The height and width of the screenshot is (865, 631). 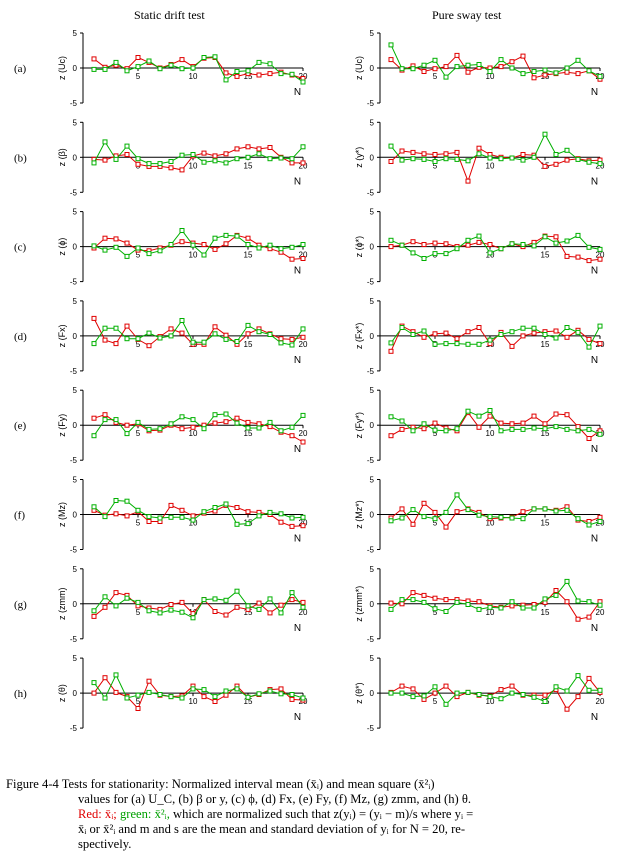 I want to click on sway-f-ylabel: z (Mz*), so click(x=359, y=514).